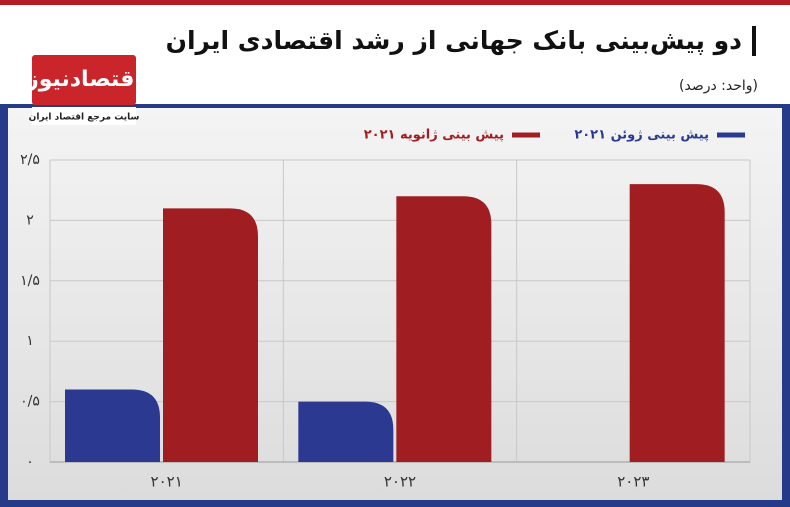 The width and height of the screenshot is (790, 507). I want to click on legend-label: پیش بینی ژوئن ۲۰۲۱, so click(641, 135).